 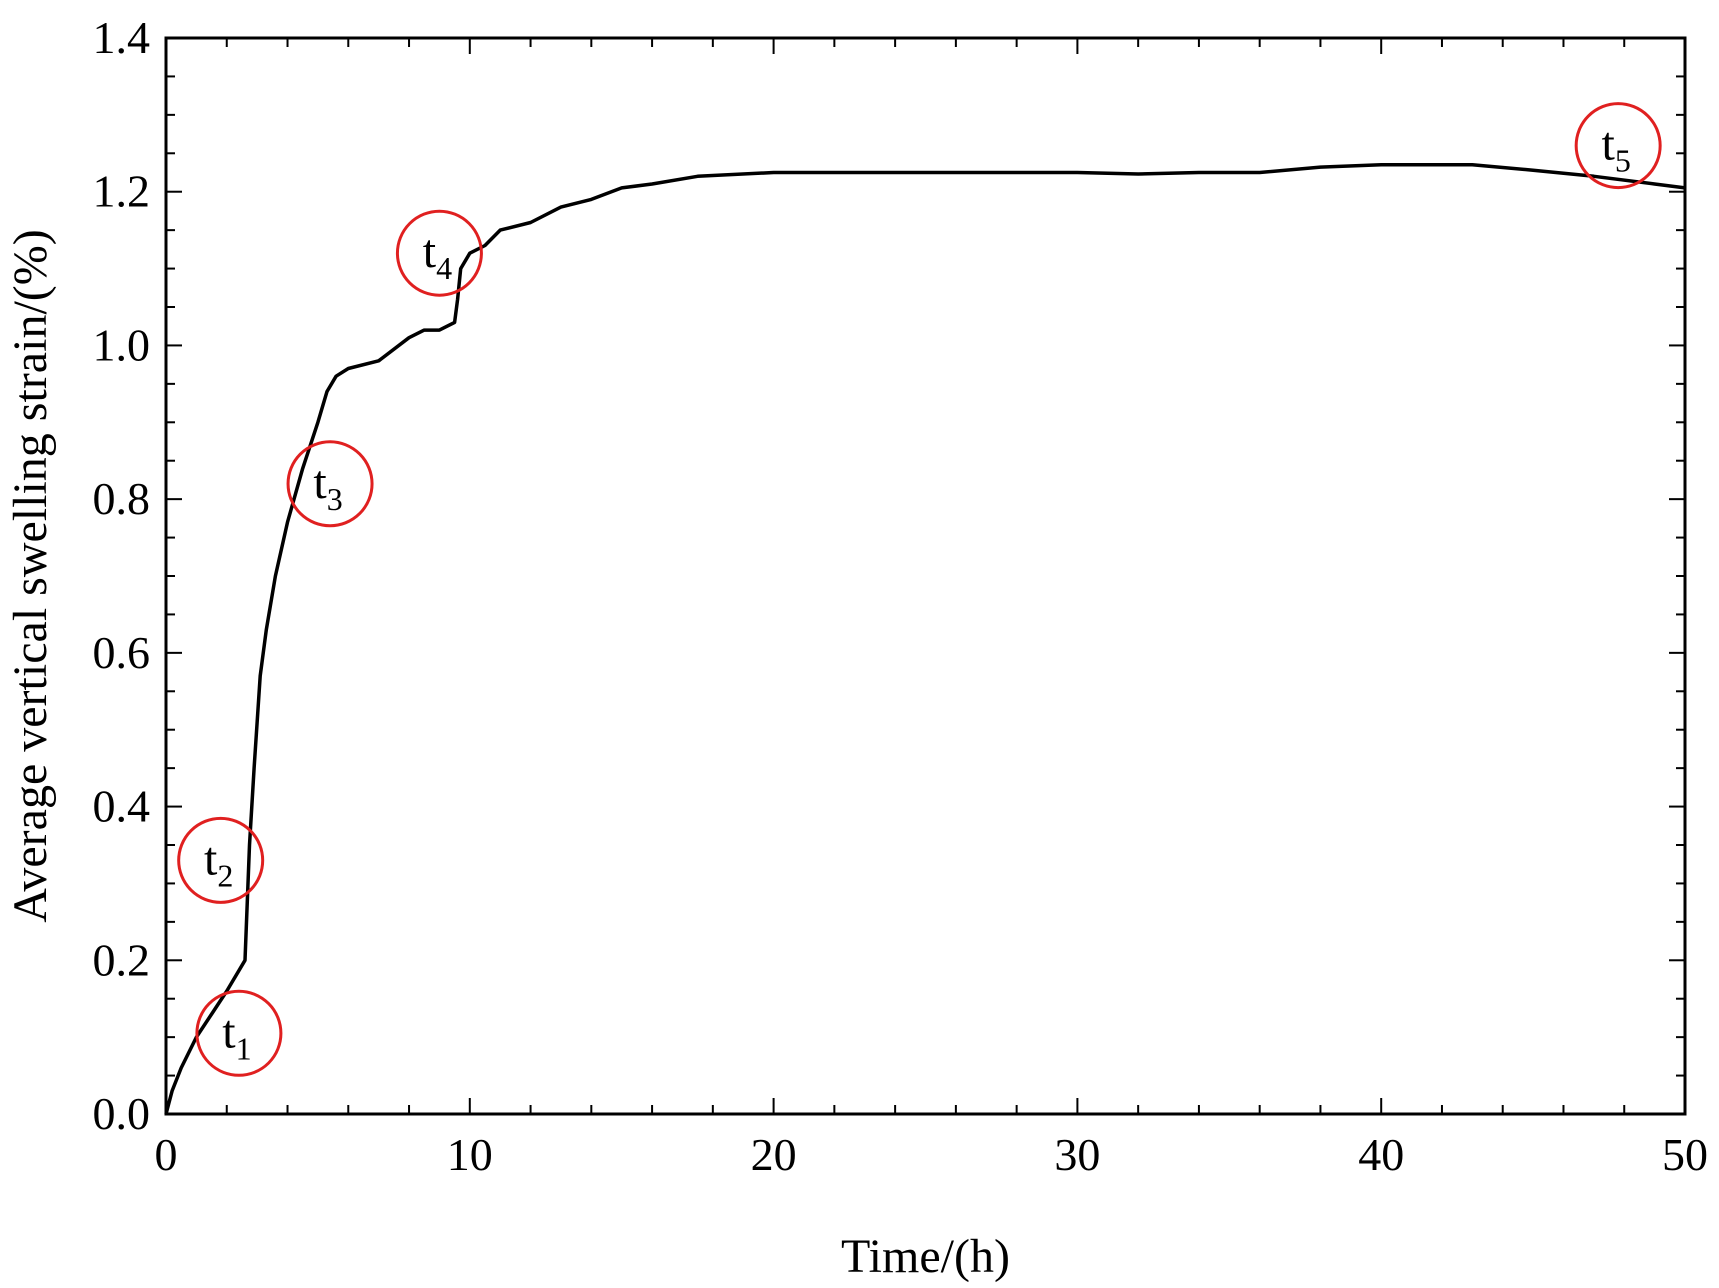 I want to click on x-axis-title: Time/(h), so click(x=925, y=1256).